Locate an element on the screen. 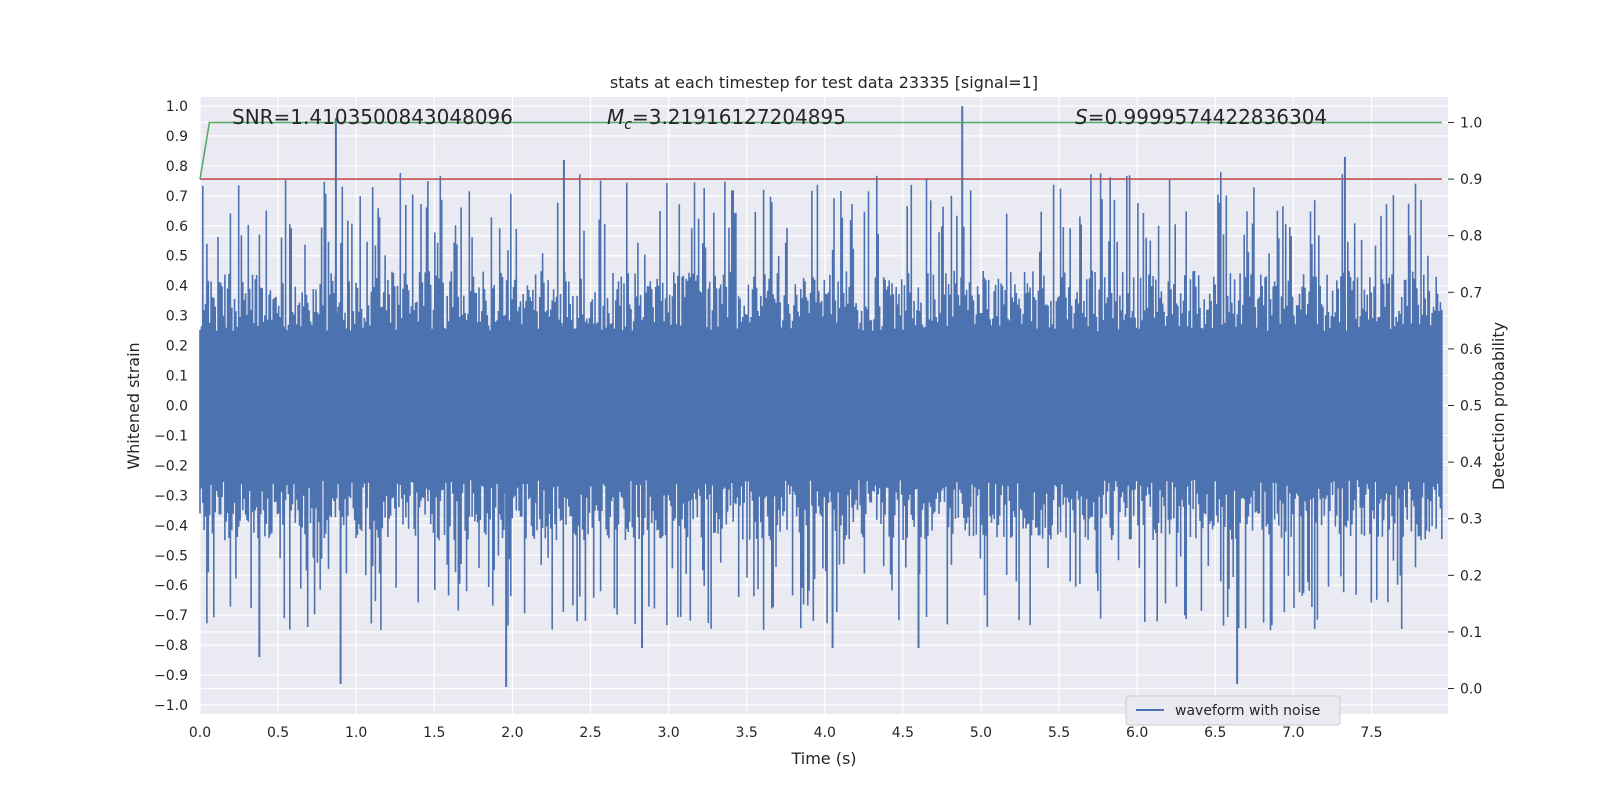 This screenshot has width=1600, height=800. y2-tick-label: 0.3 is located at coordinates (1471, 520).